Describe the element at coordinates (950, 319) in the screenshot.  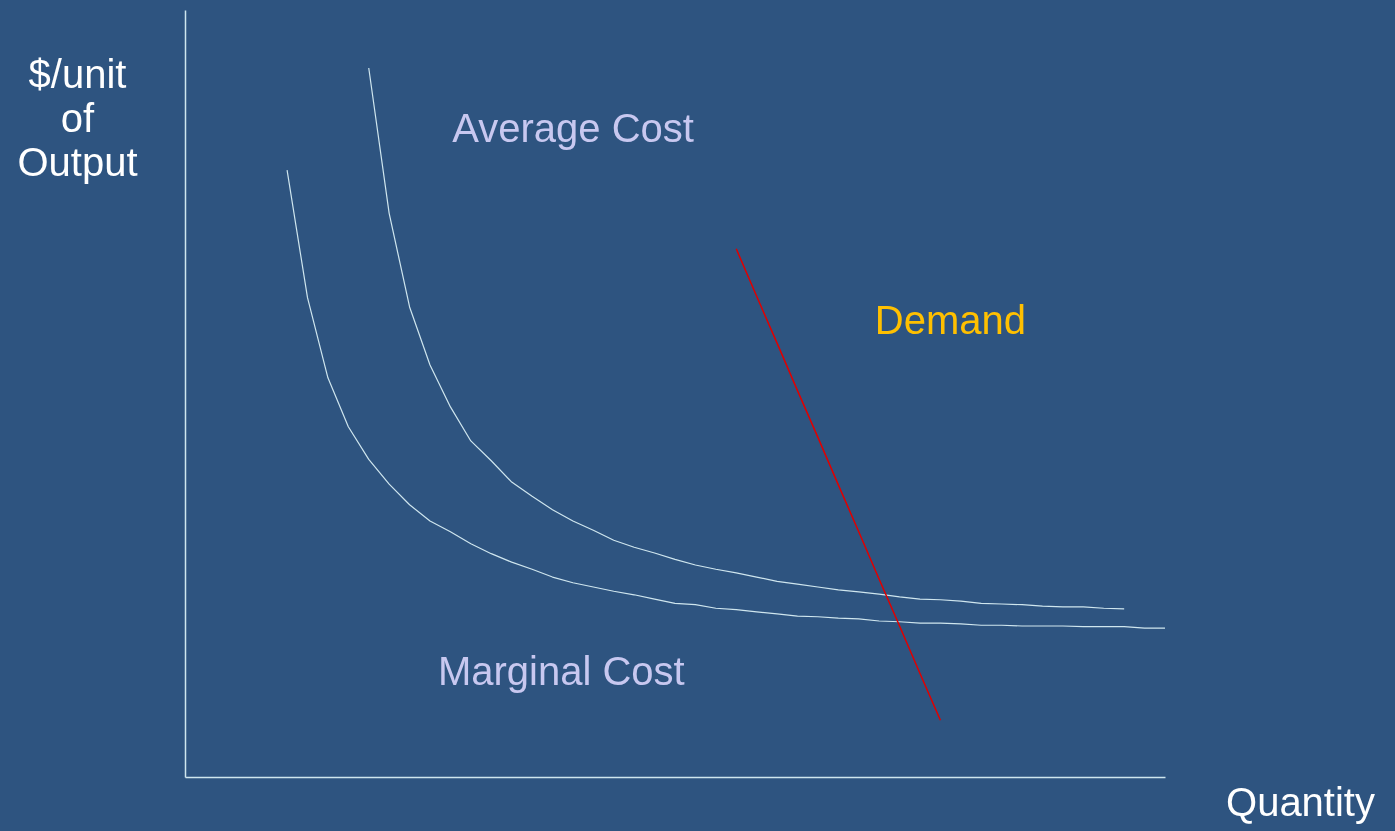
I see `text: Demand` at that location.